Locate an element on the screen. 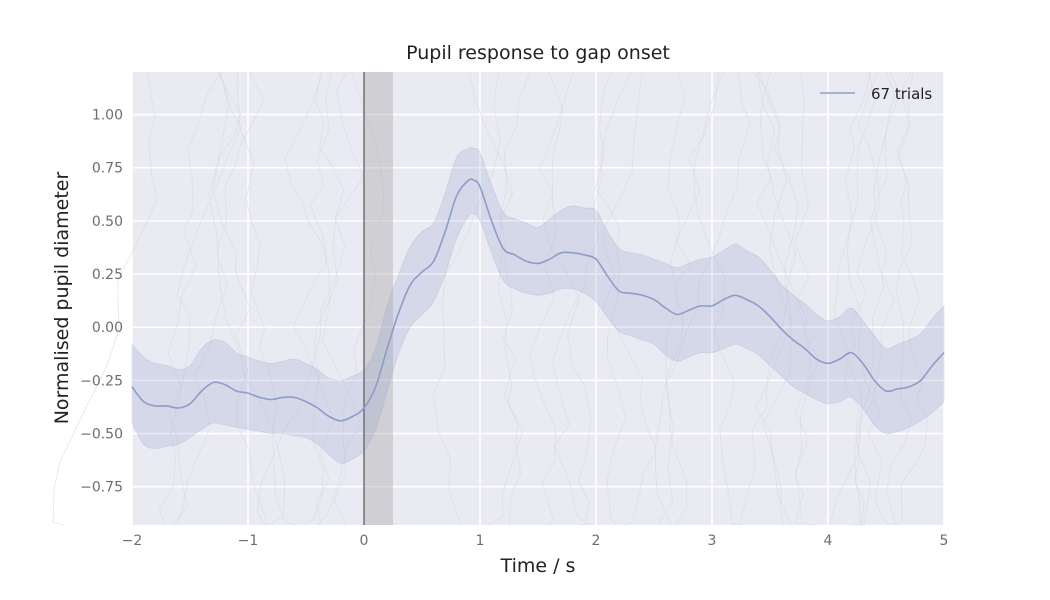  y-tick-label: −0.25 is located at coordinates (101, 381).